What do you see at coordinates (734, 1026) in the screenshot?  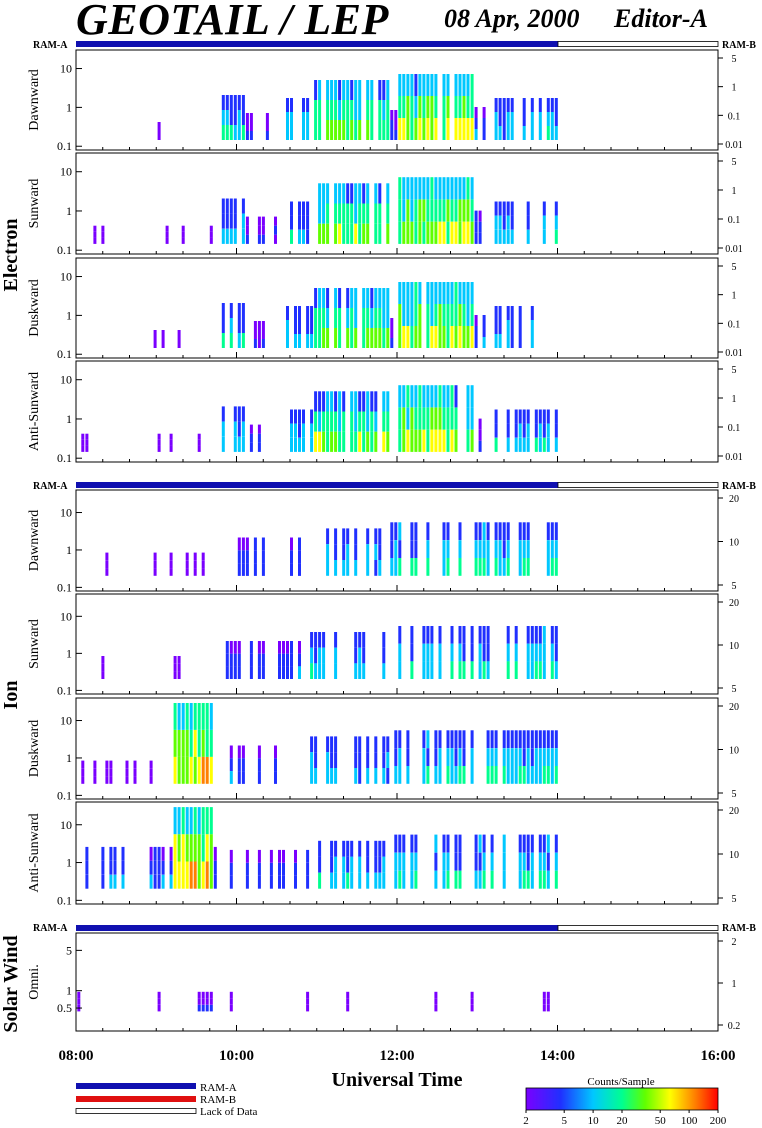 I see `right-y-tick-label: 0.2` at bounding box center [734, 1026].